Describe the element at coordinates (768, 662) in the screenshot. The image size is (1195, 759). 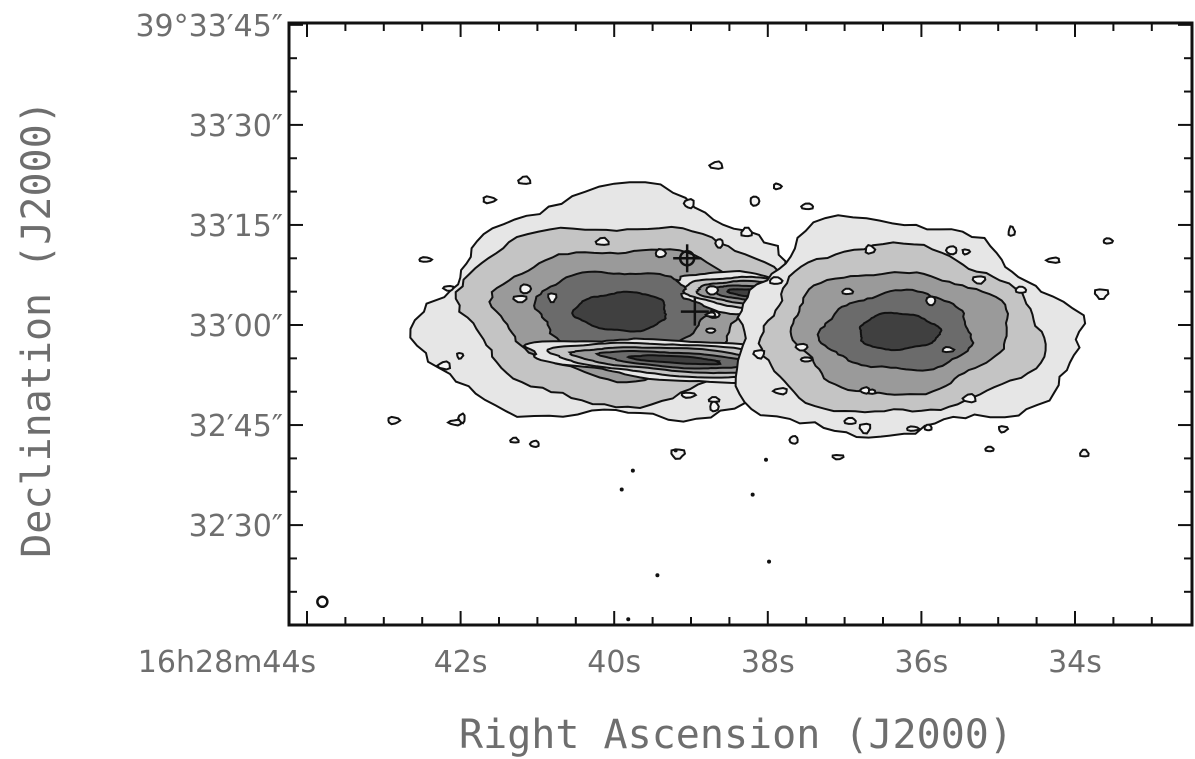
I see `x-tick-label: 38s` at that location.